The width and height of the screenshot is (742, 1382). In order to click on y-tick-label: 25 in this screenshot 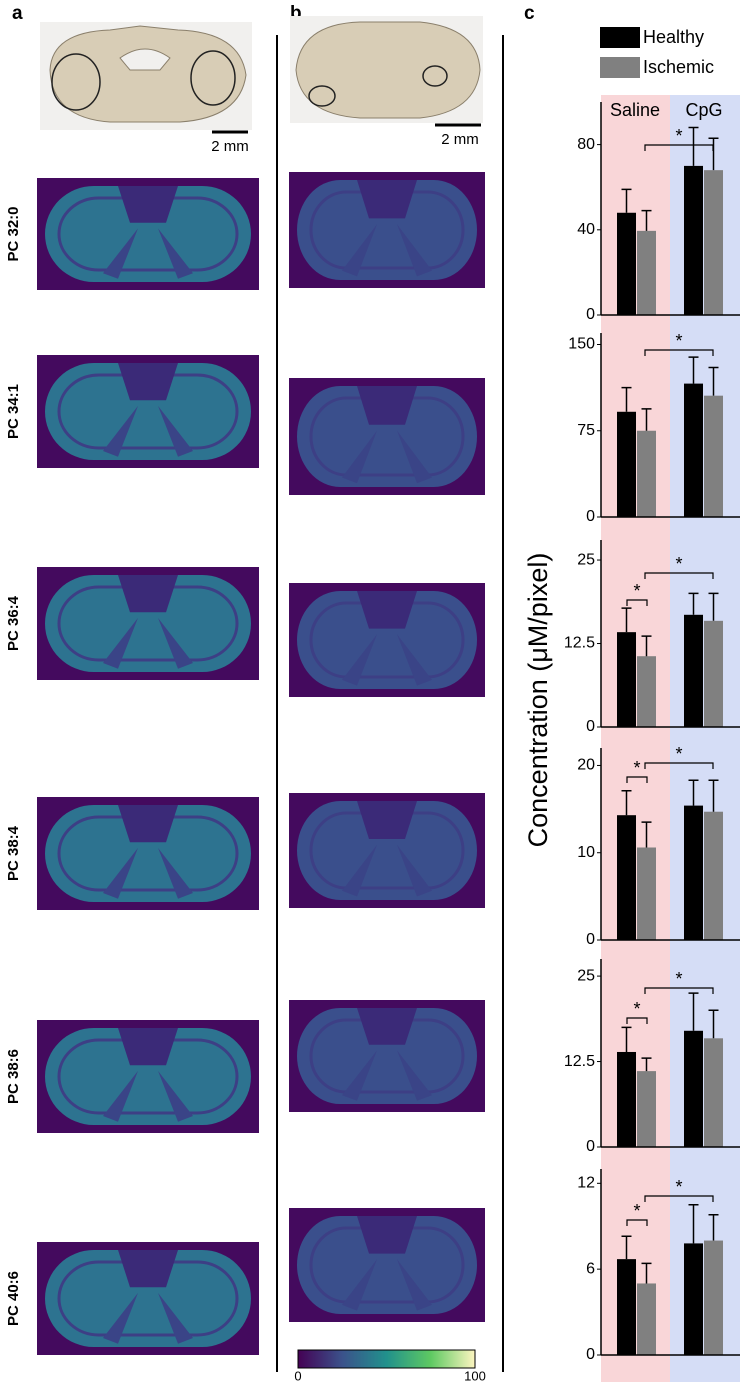, I will do `click(586, 559)`.